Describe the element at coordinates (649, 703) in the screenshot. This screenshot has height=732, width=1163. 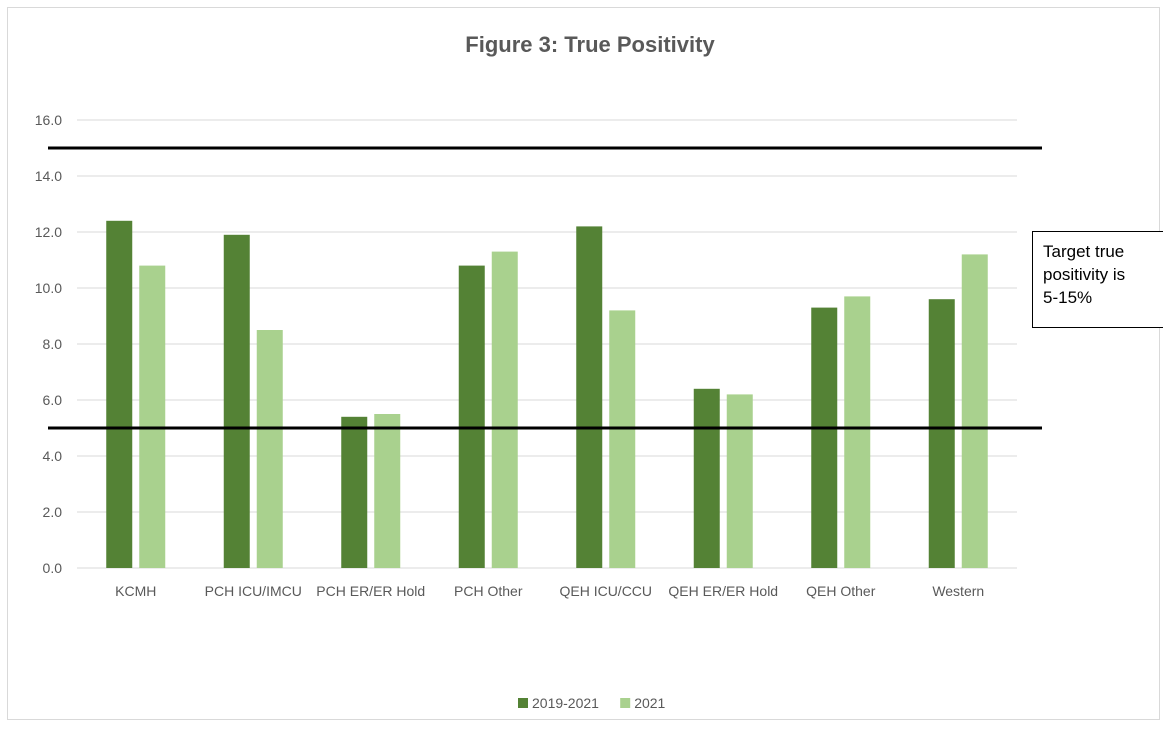
I see `legend-label: 2021` at that location.